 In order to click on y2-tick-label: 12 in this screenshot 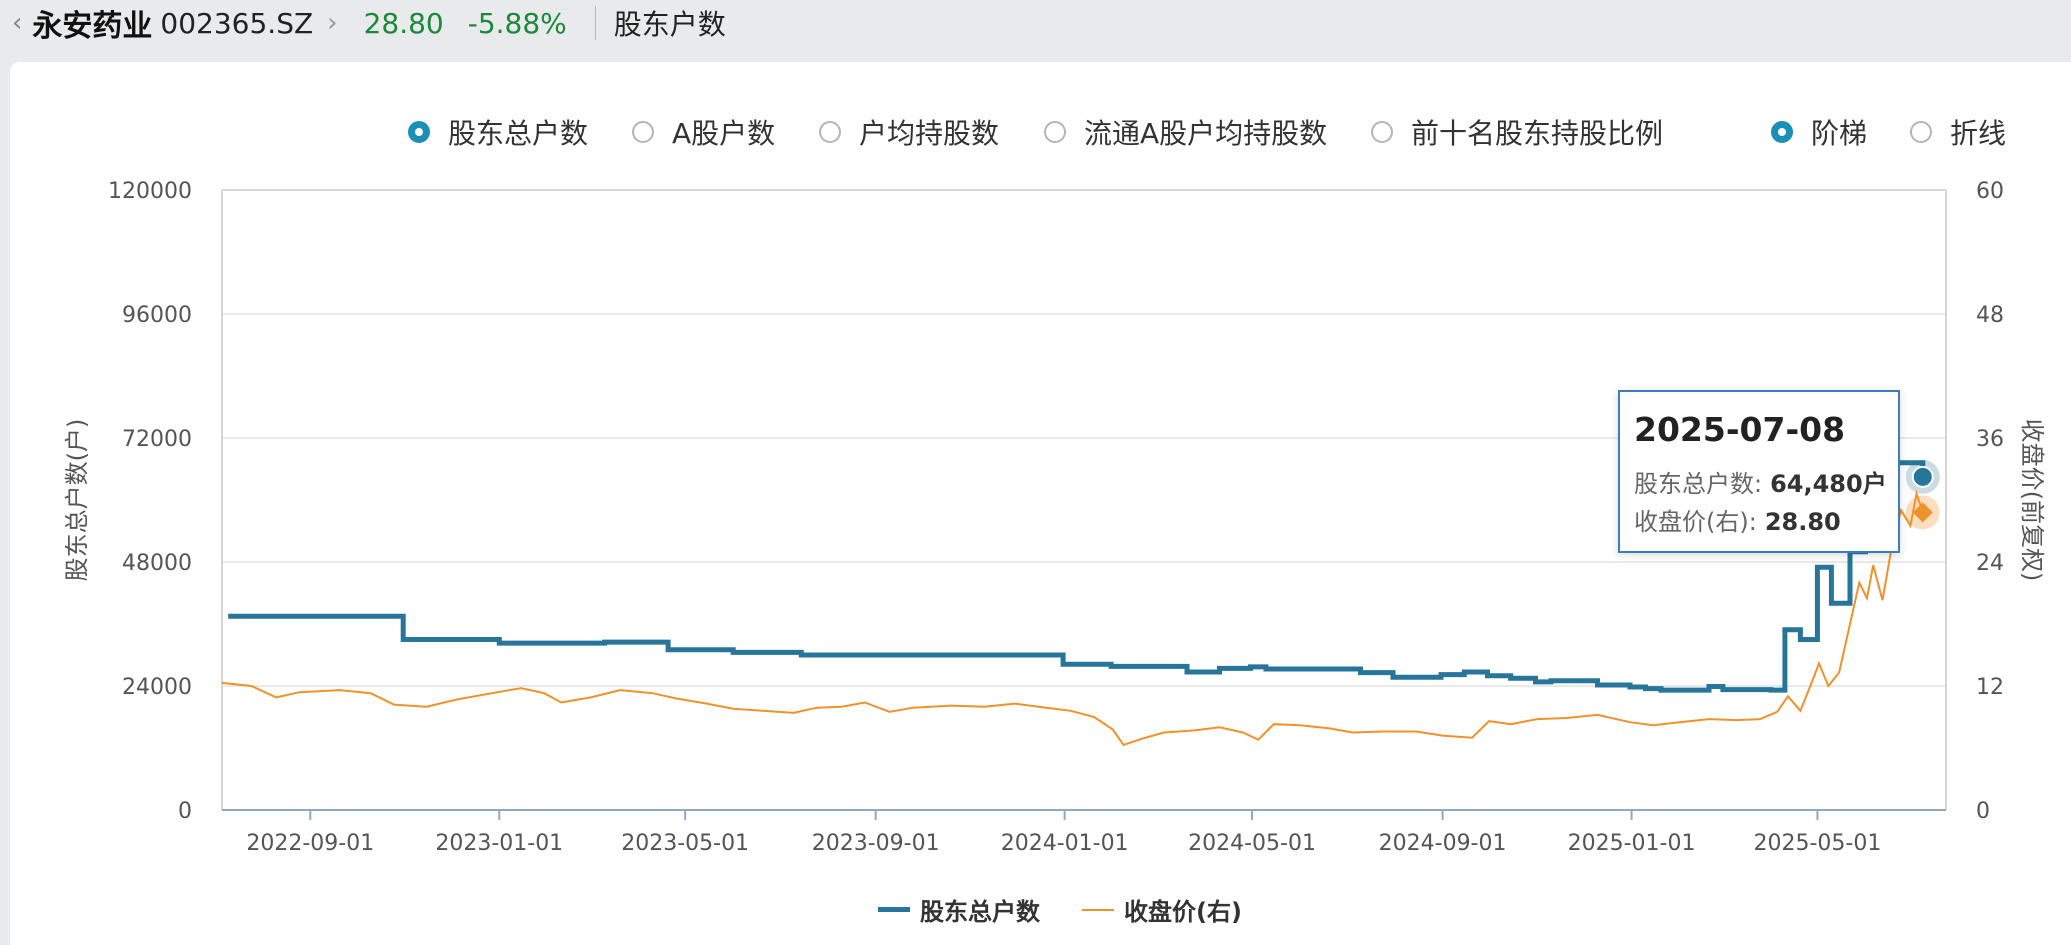, I will do `click(1990, 687)`.